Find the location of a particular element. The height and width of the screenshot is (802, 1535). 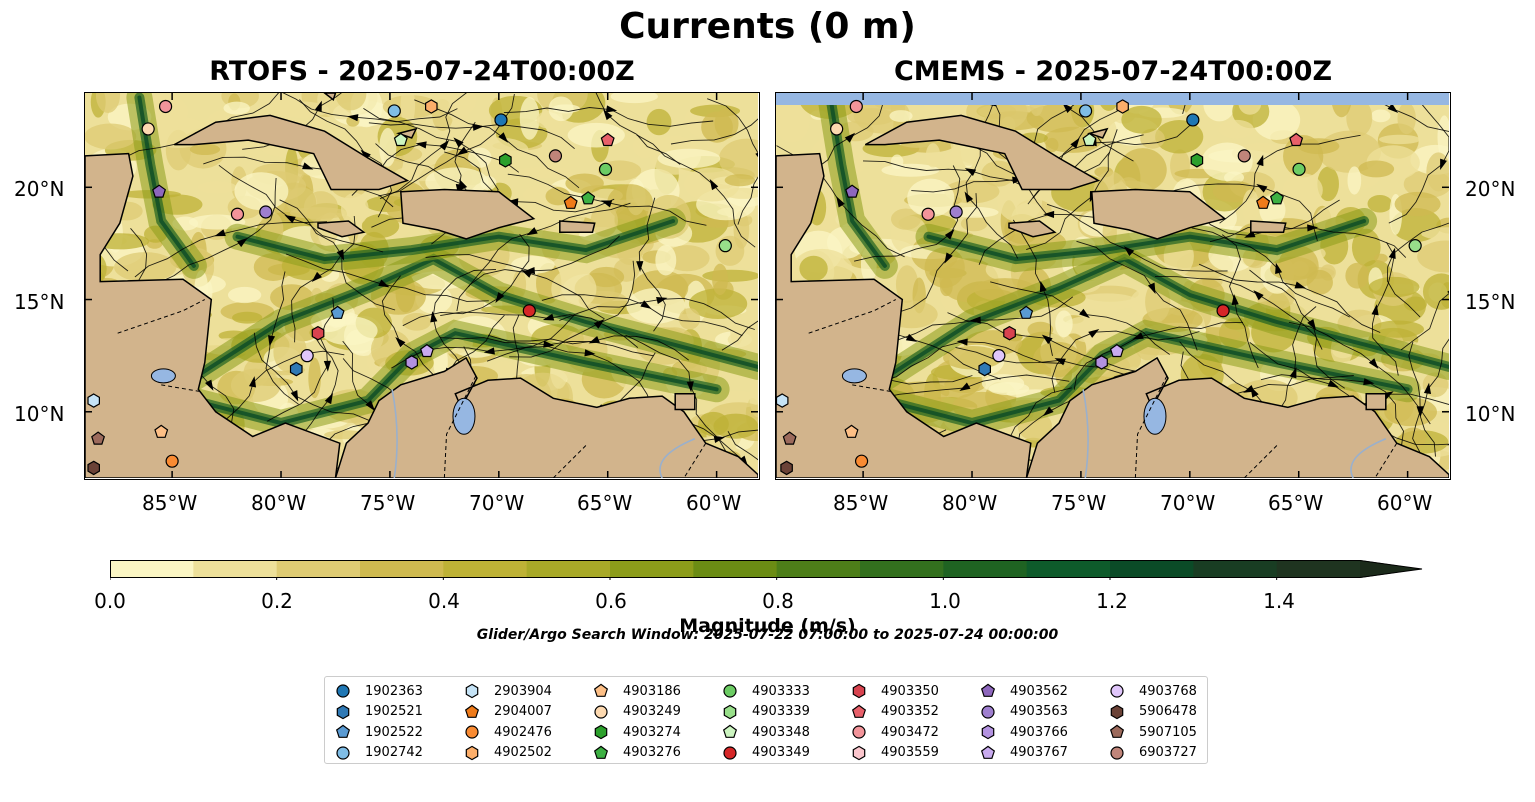

lat-tick-label: 15°N is located at coordinates (1490, 302).